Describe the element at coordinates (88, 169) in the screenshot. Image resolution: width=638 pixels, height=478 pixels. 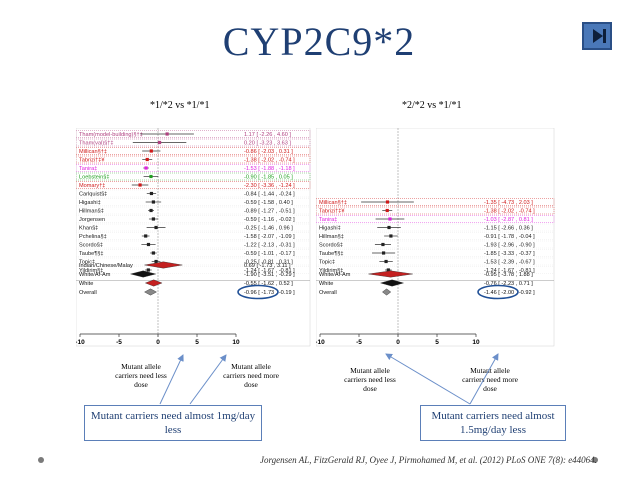
I see `study-name: Tanira‡` at that location.